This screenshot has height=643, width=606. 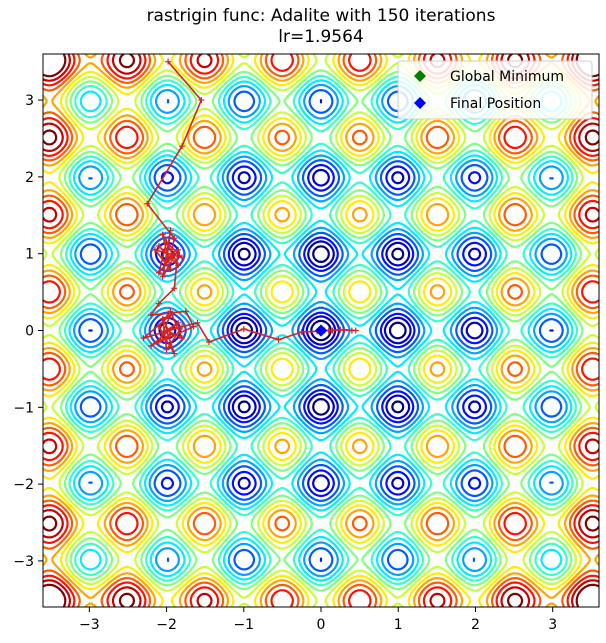 What do you see at coordinates (495, 104) in the screenshot?
I see `legend-label: Final Position` at bounding box center [495, 104].